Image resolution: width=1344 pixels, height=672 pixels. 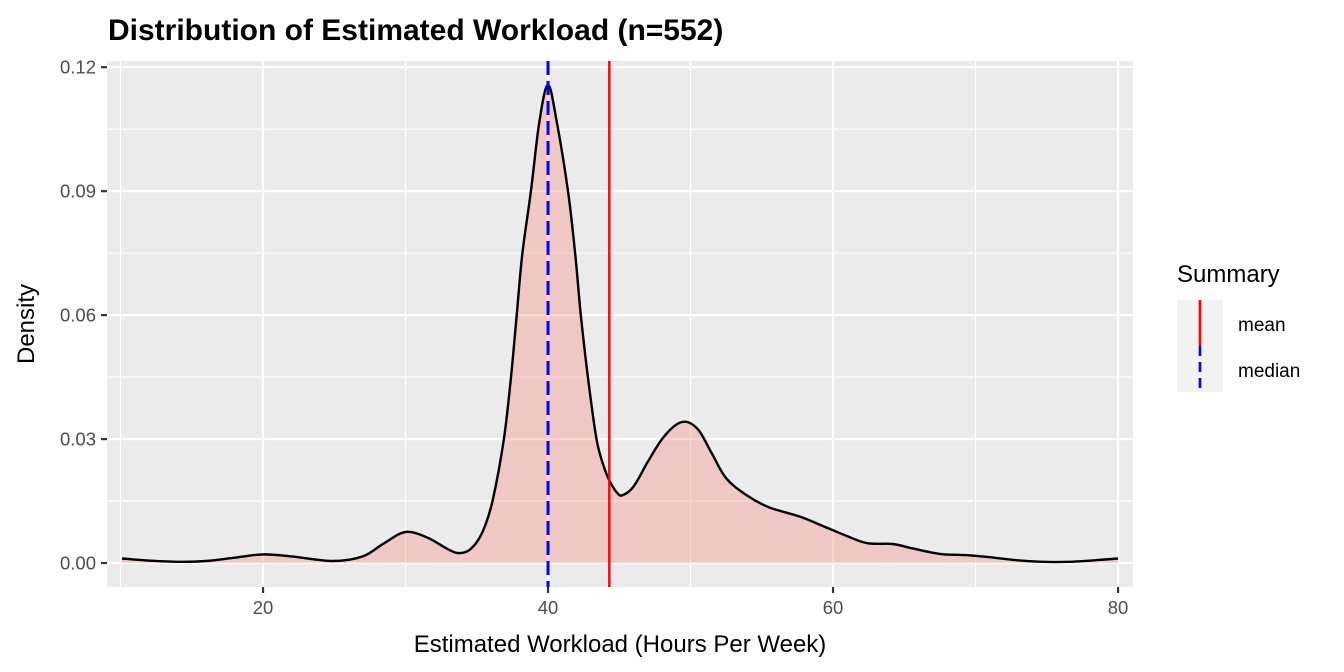 I want to click on y-tick-label: 0.09, so click(x=78, y=191).